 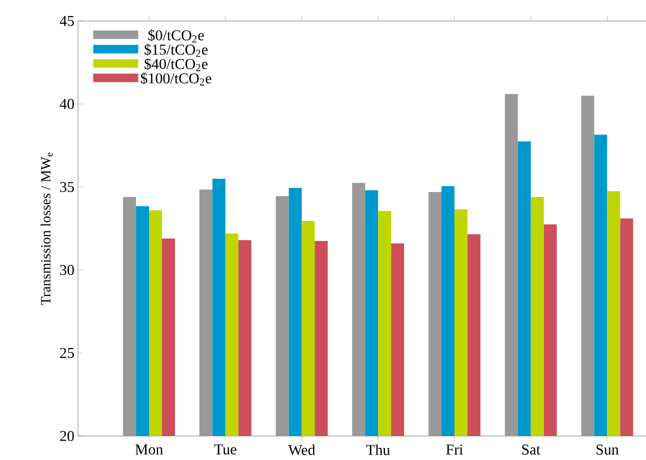 What do you see at coordinates (607, 449) in the screenshot?
I see `x-tick-label: Sun` at bounding box center [607, 449].